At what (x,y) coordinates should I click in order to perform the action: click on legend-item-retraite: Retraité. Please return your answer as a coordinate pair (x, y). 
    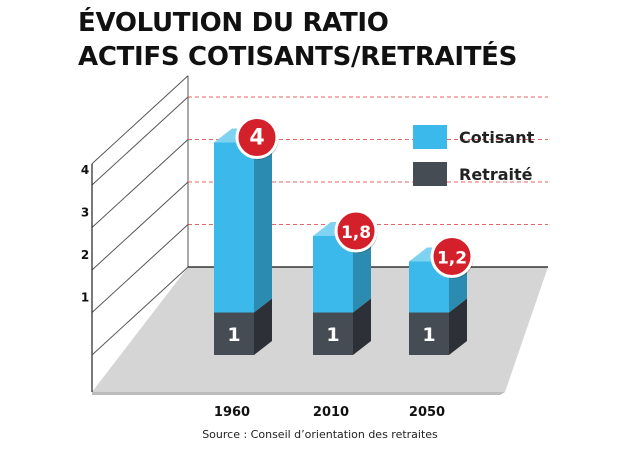
    Looking at the image, I should click on (473, 174).